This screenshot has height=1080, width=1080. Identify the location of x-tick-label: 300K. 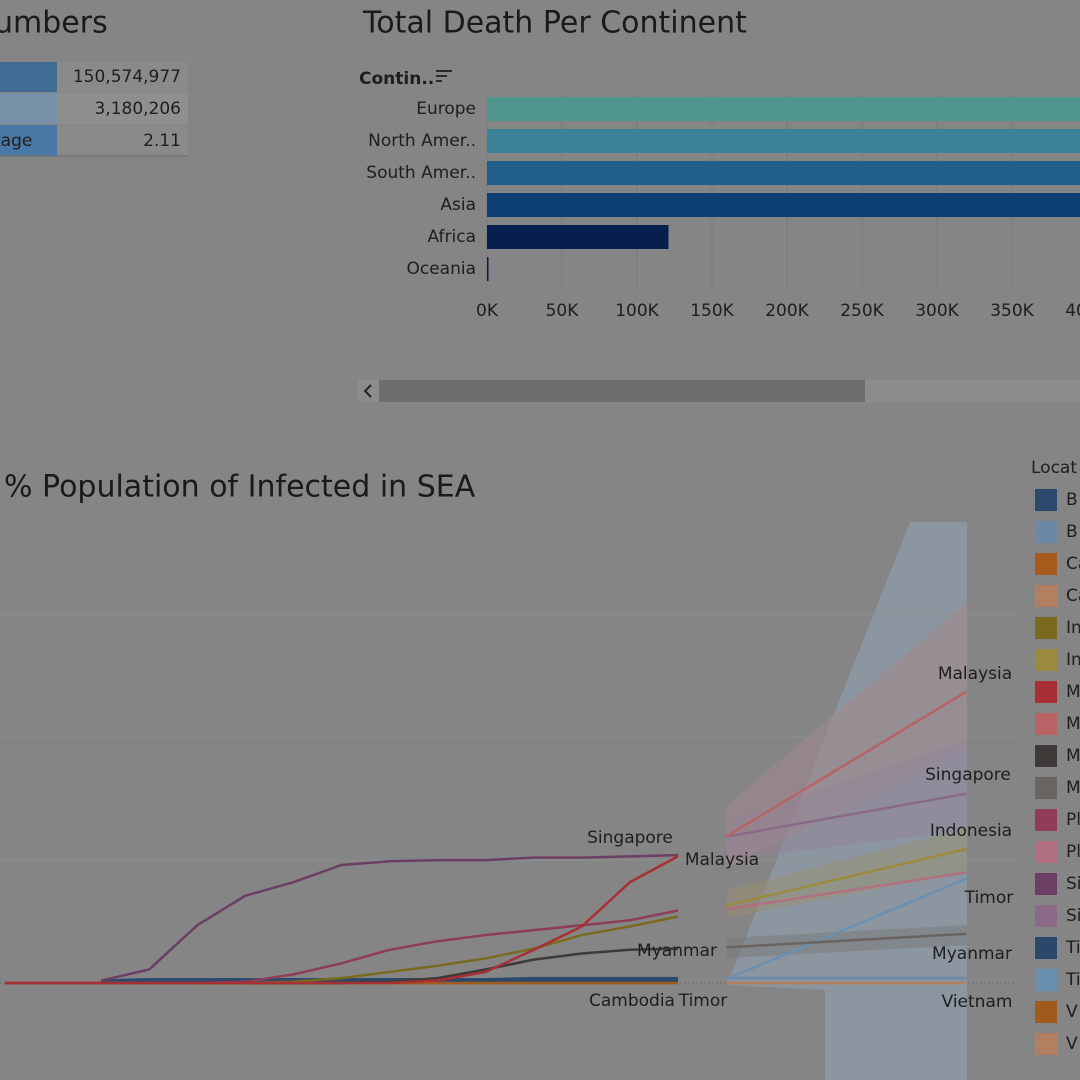
(937, 311).